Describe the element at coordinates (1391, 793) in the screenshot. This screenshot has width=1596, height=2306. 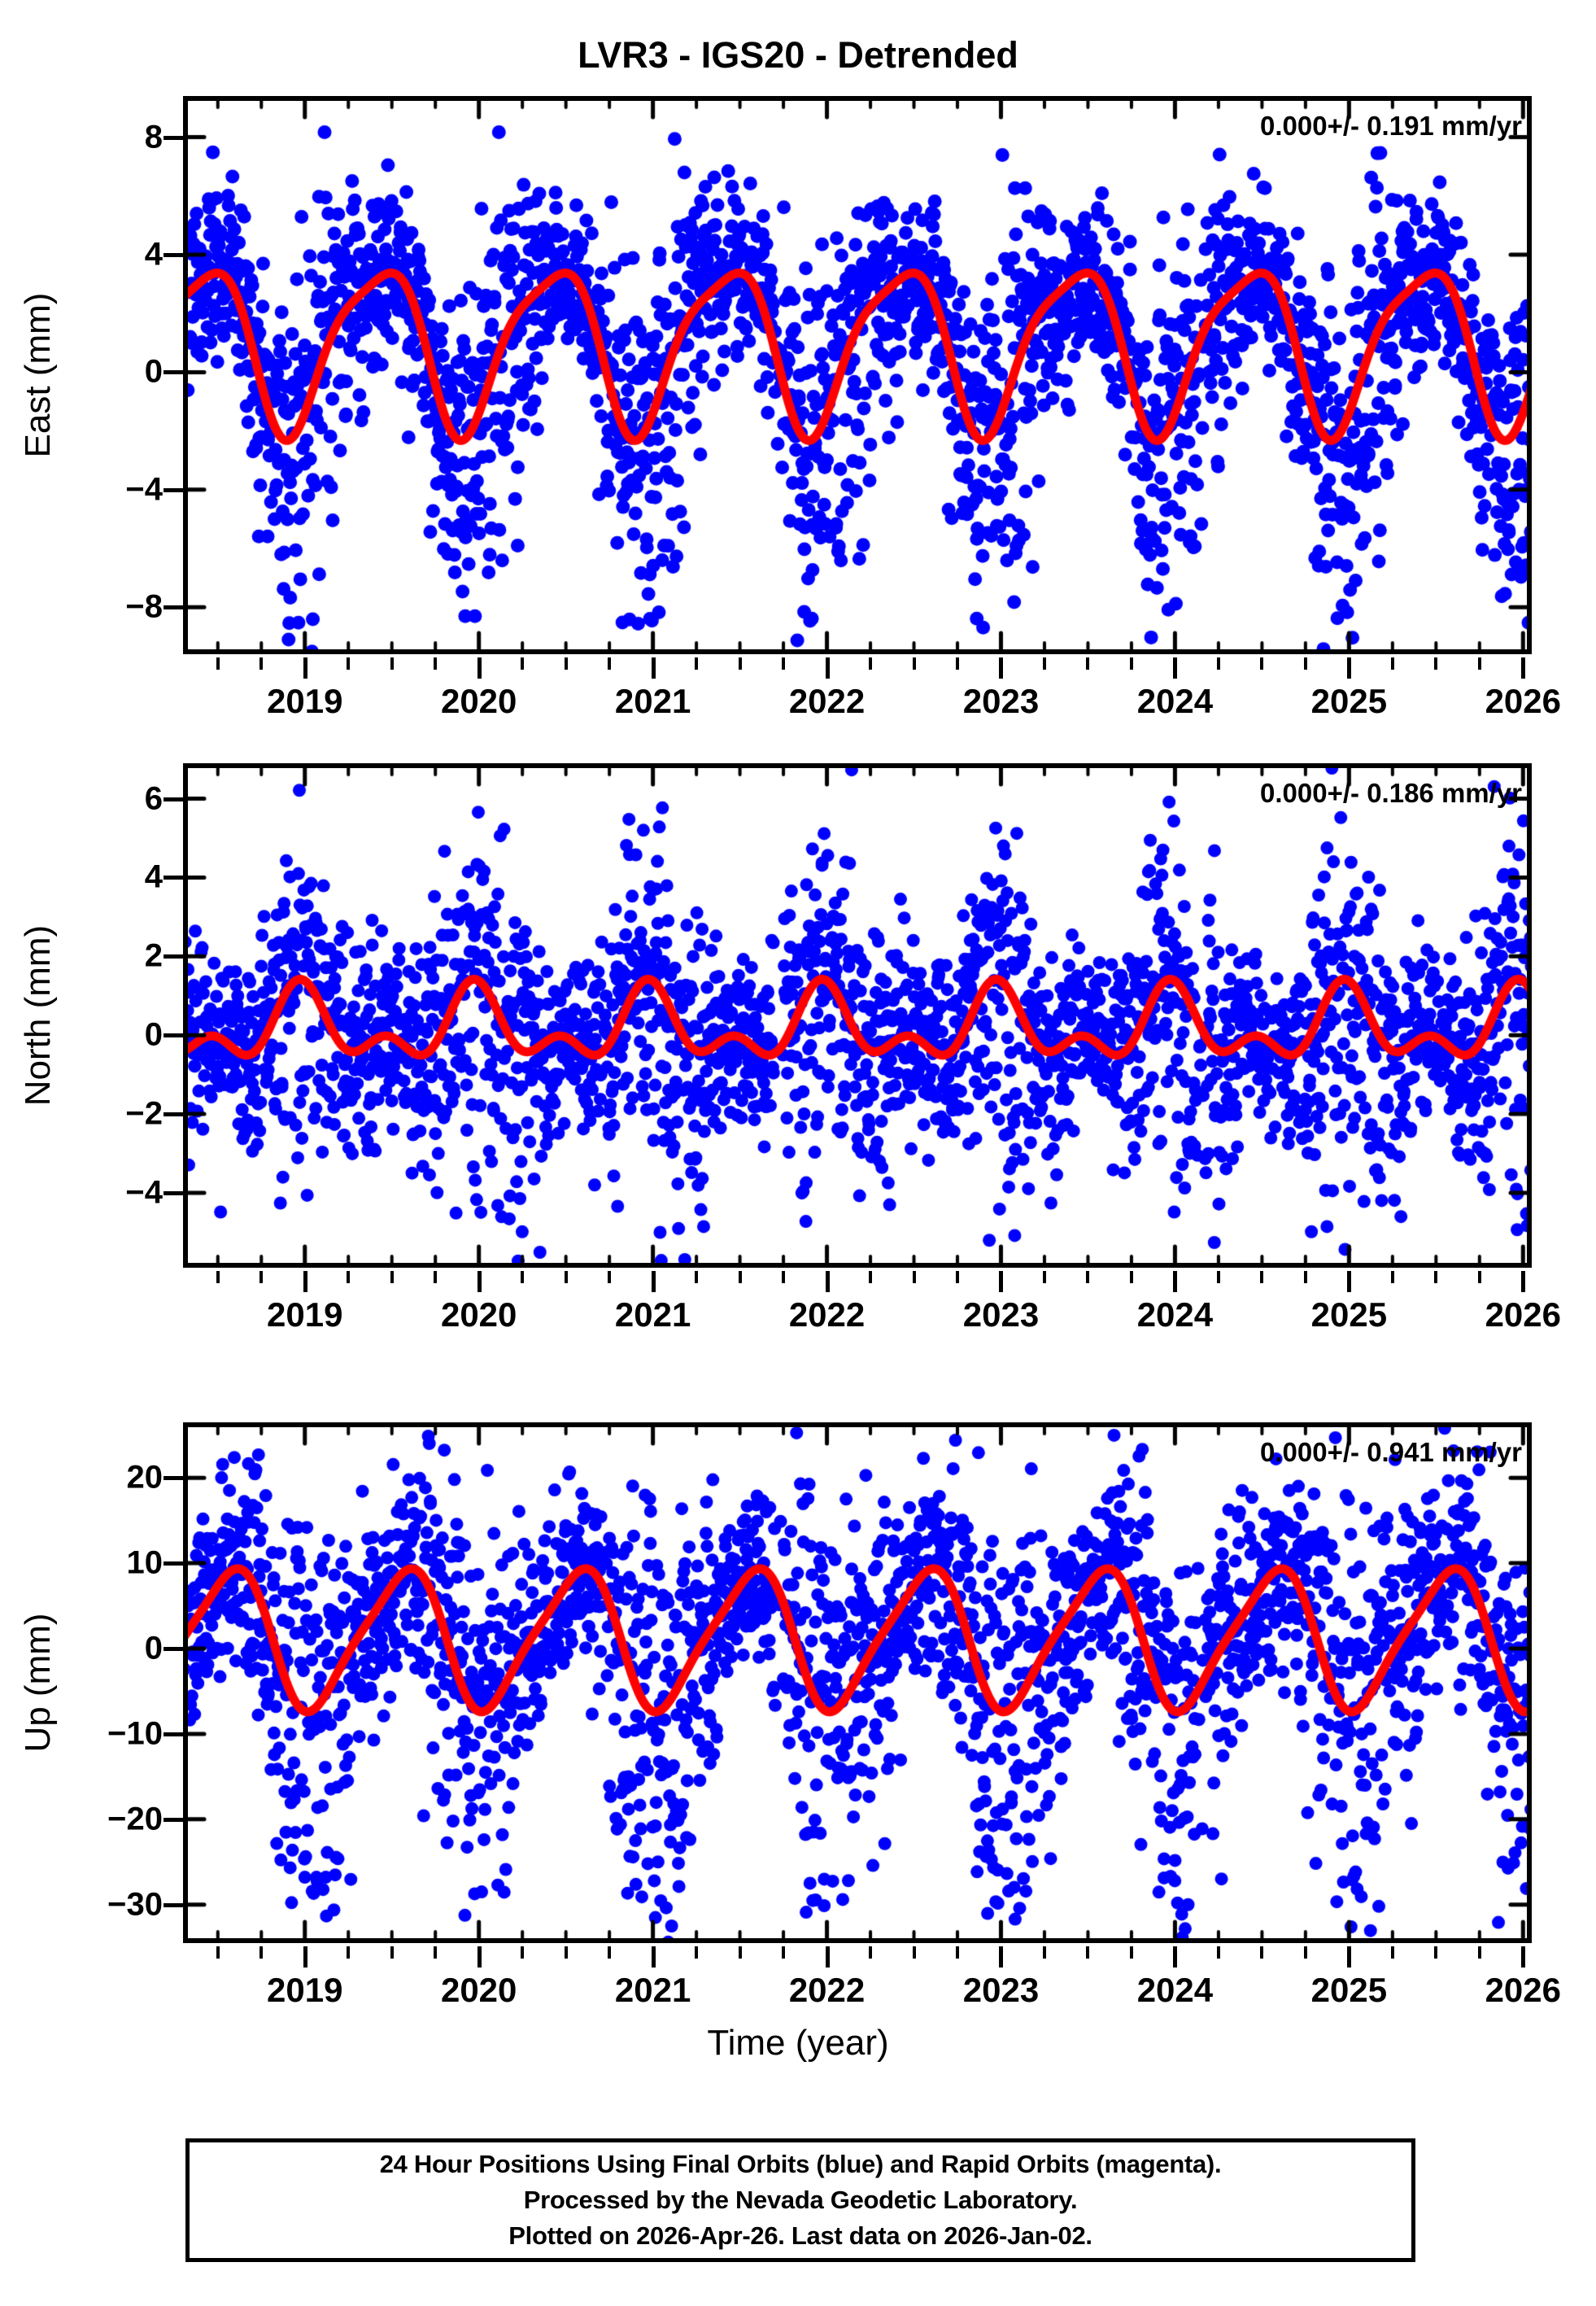
I see `panel-north-rate-label: 0.000+/- 0.186 mm/yr` at that location.